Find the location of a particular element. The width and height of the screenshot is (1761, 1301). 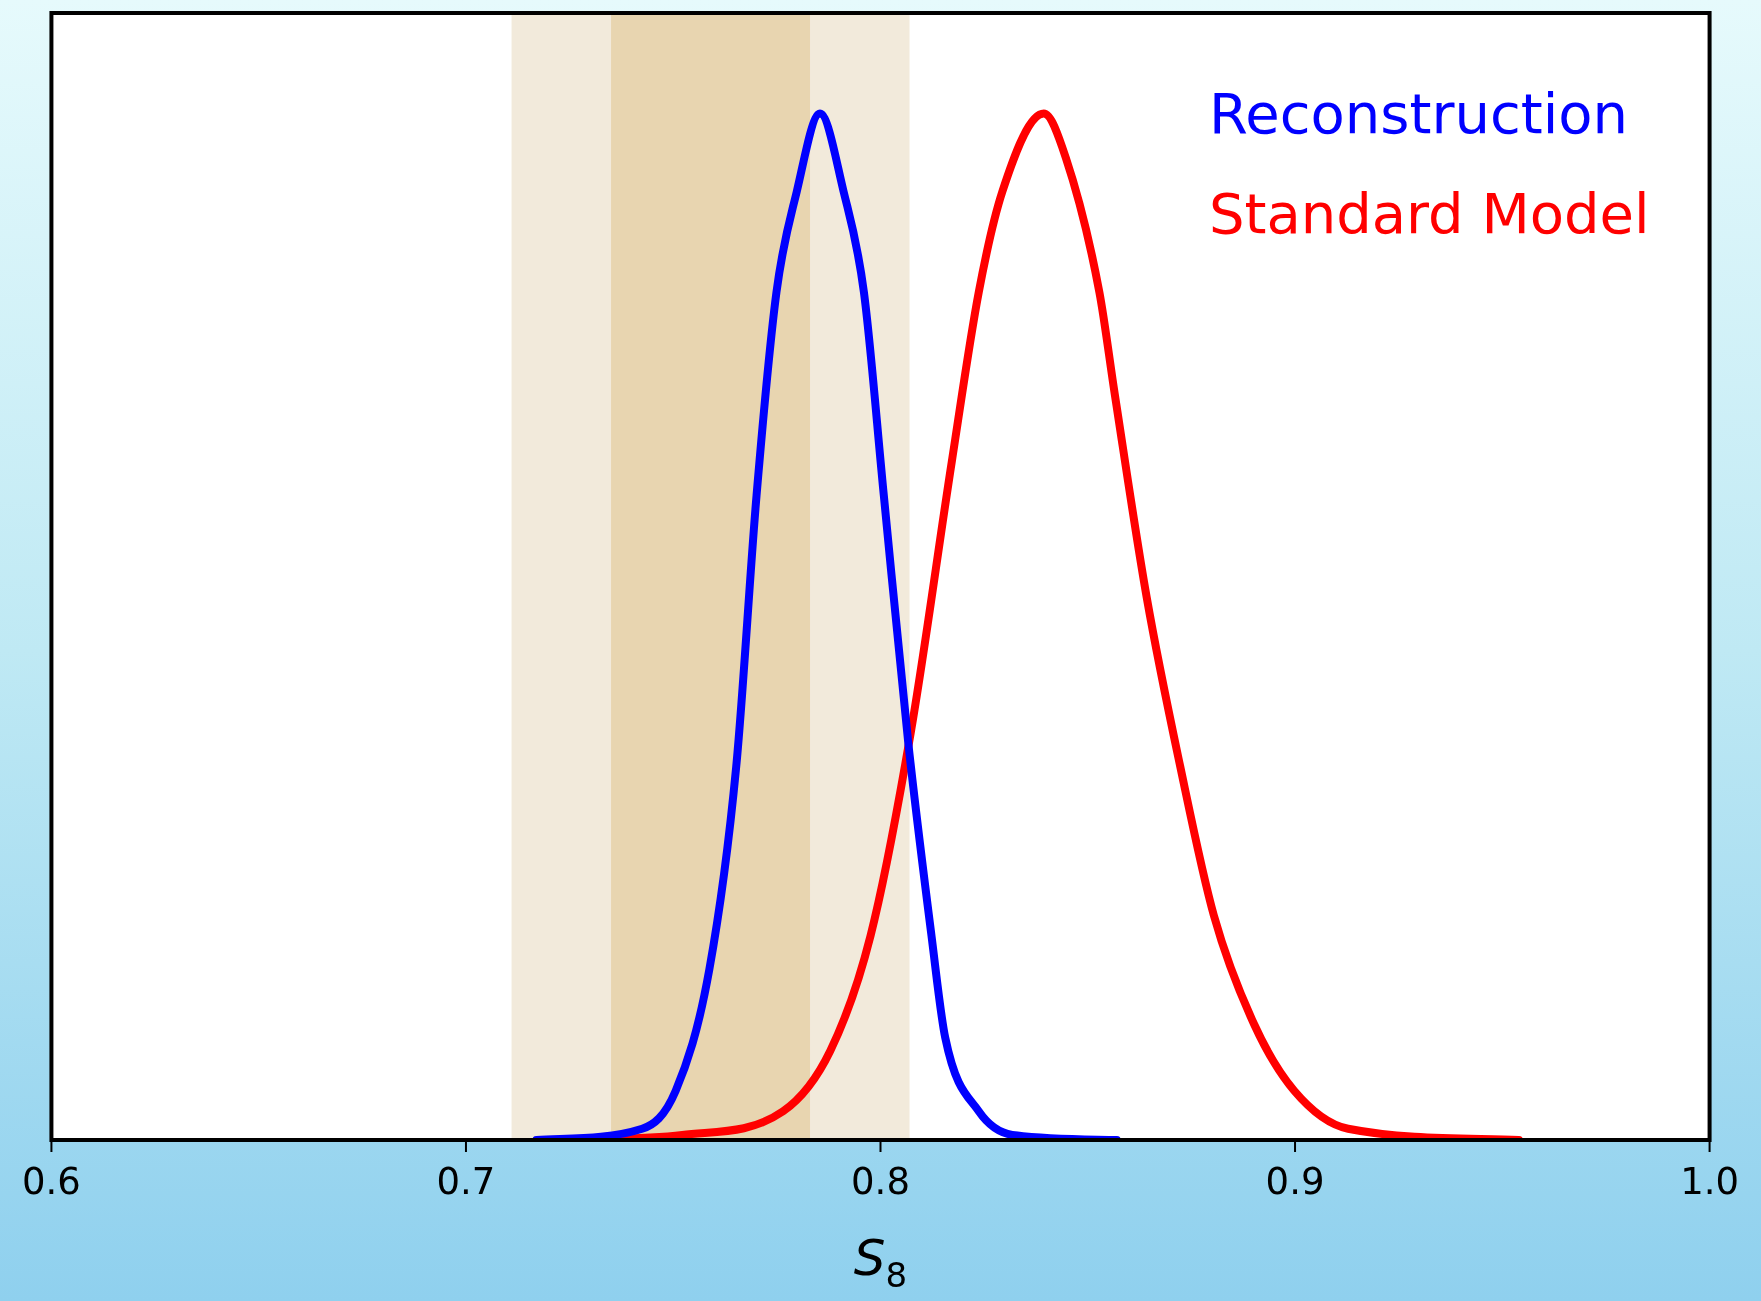

text: Standard Model is located at coordinates (1429, 213).